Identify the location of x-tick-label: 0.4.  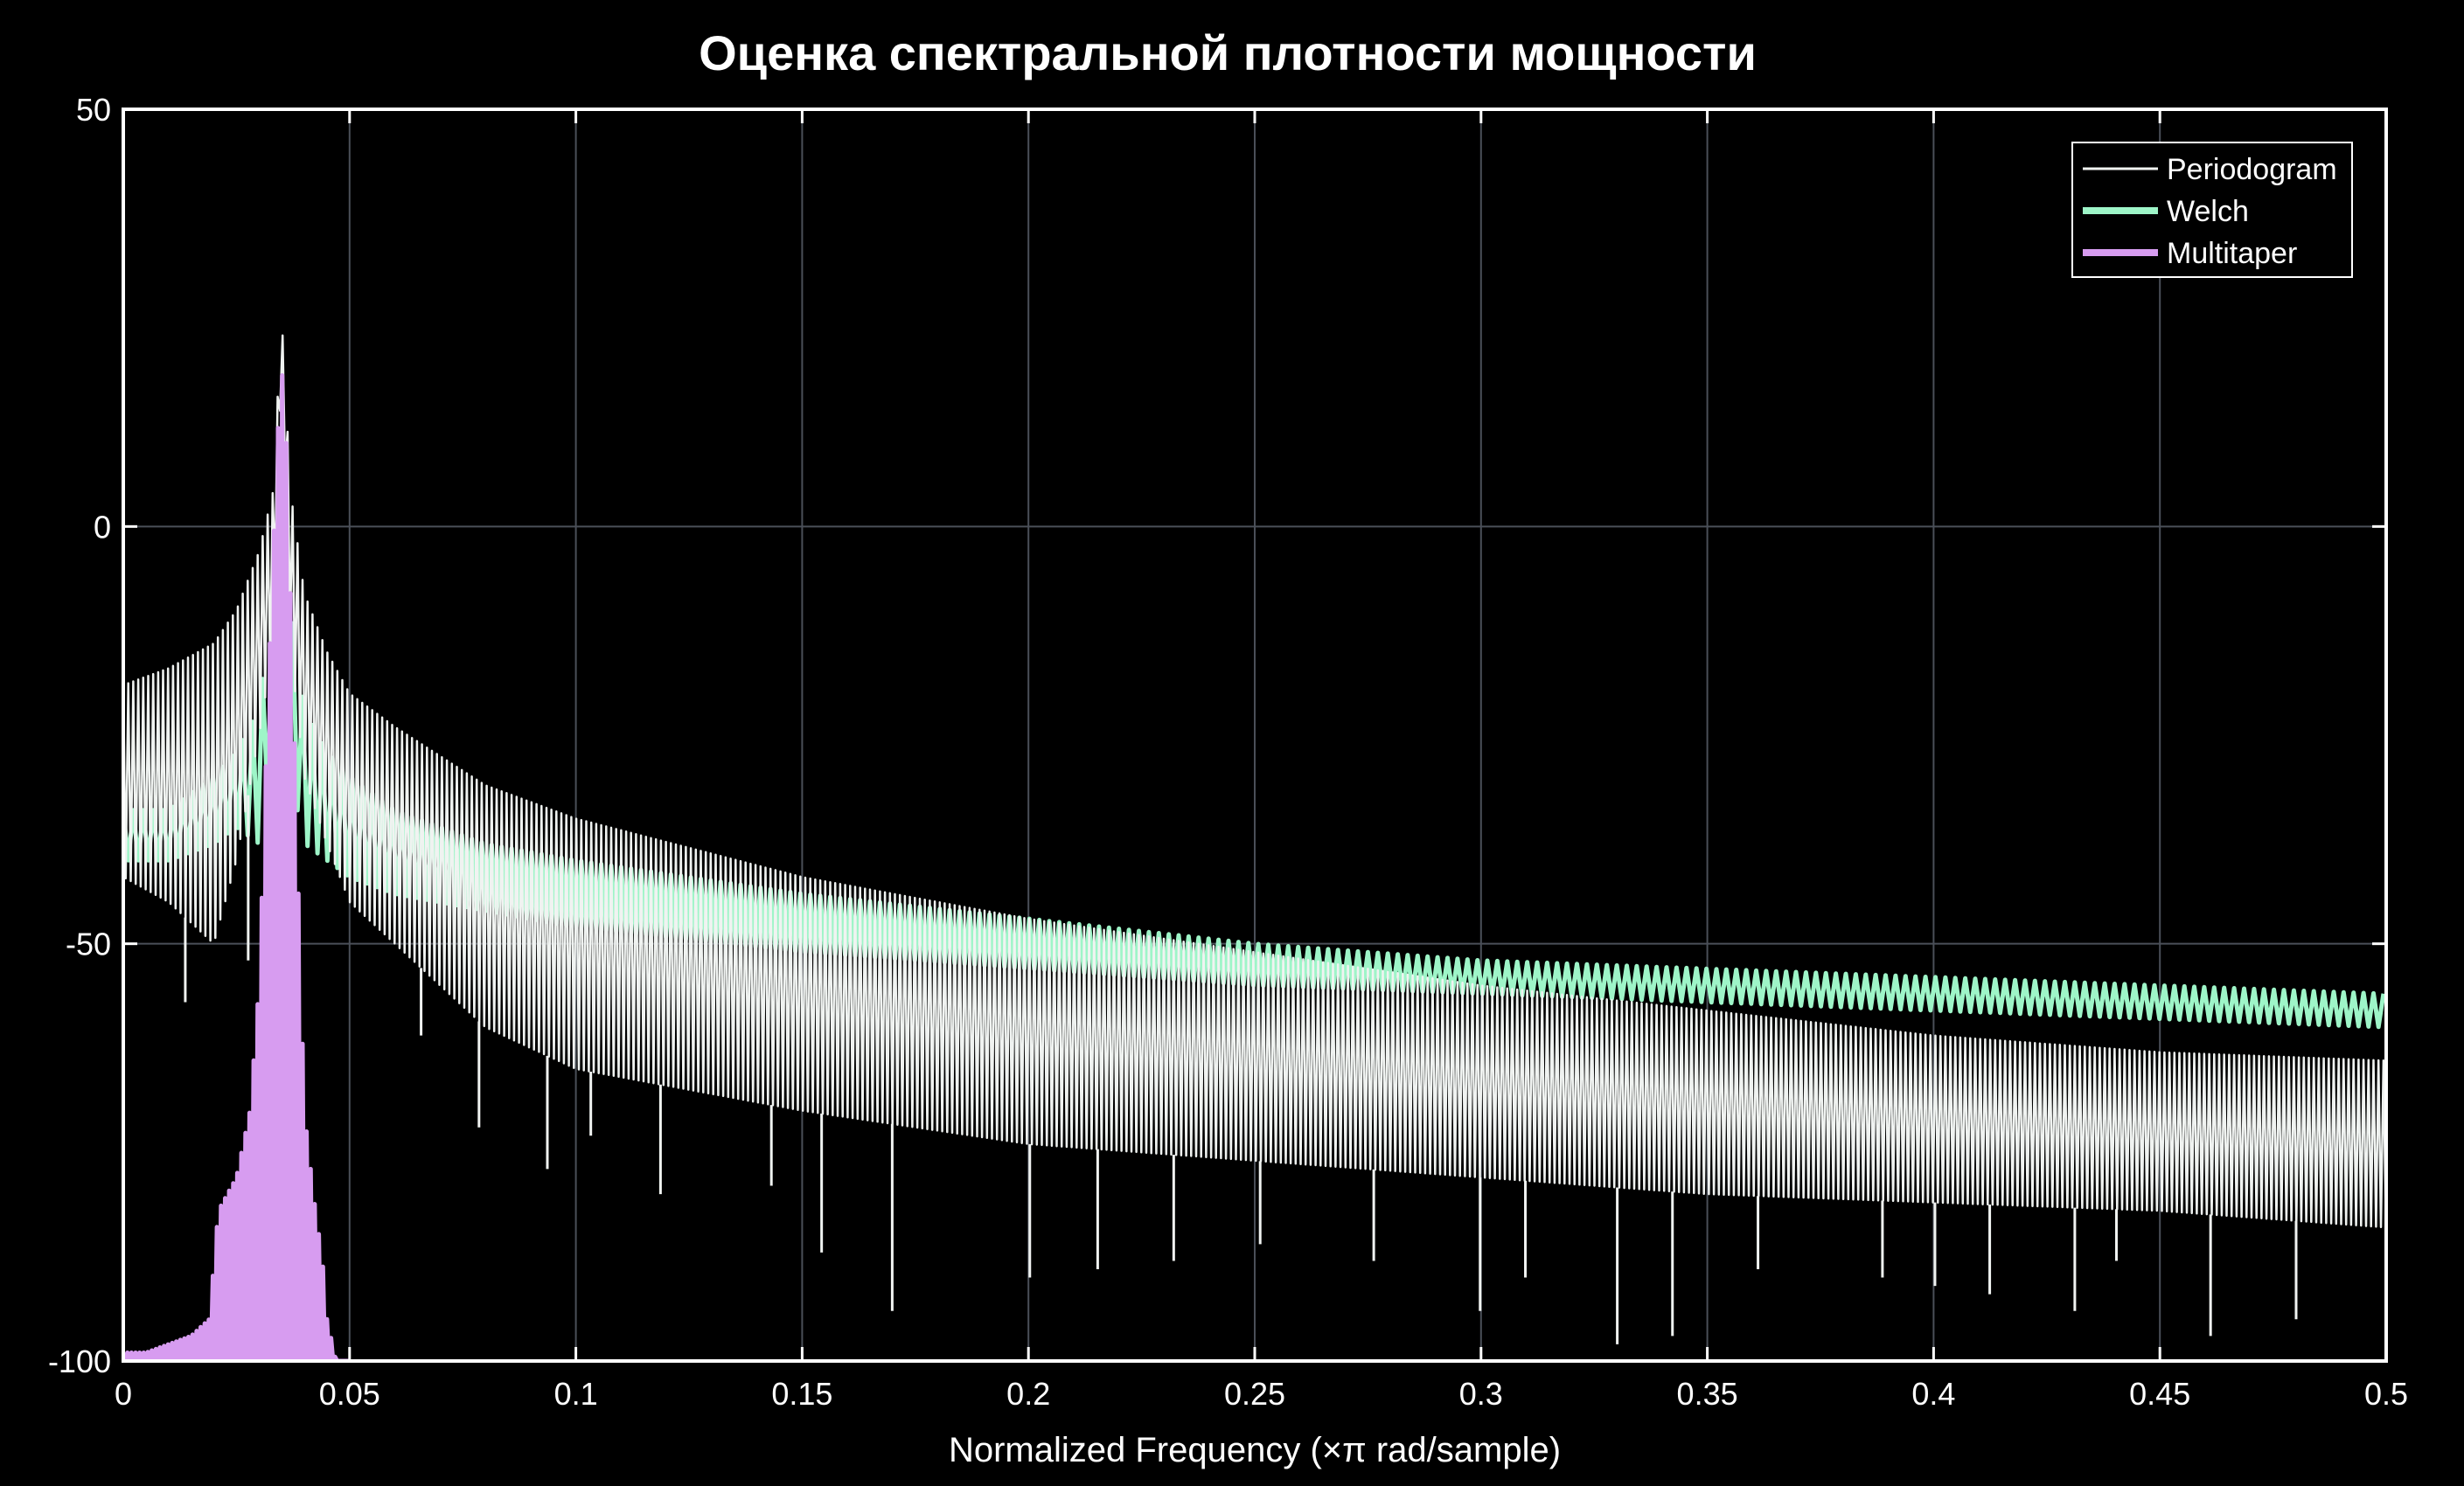
(1933, 1394).